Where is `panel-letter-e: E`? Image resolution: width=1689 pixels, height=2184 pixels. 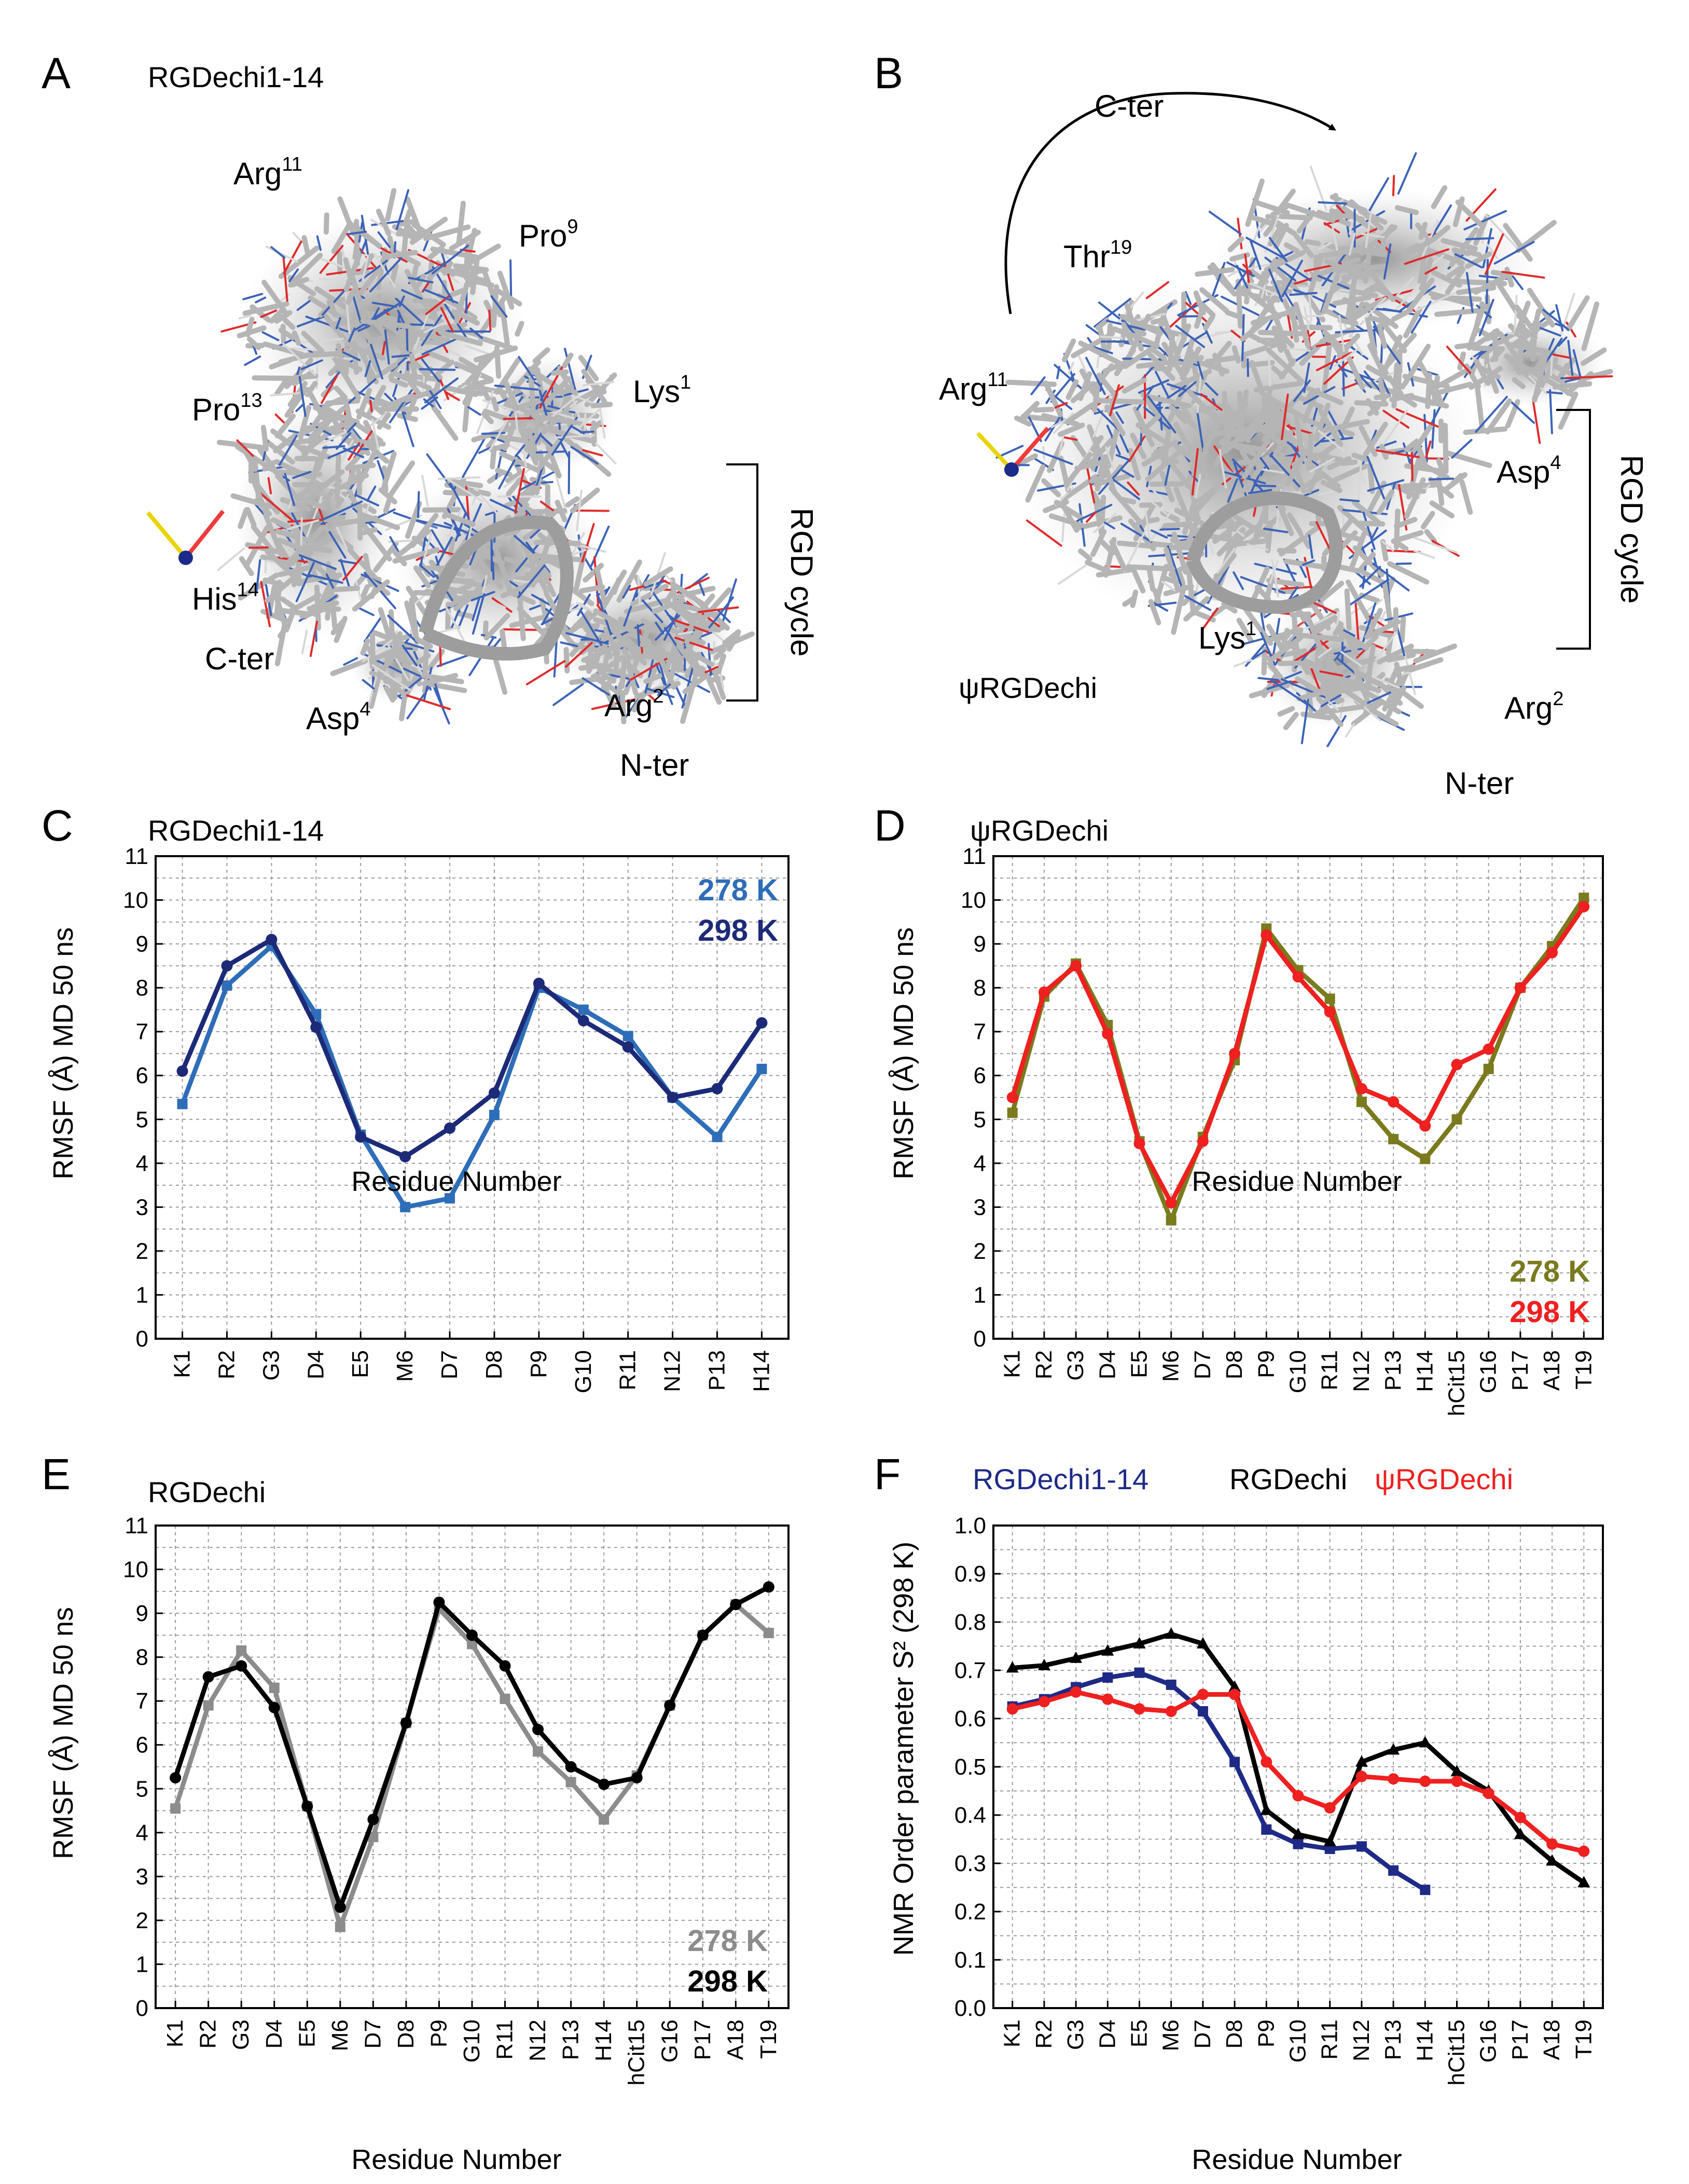
panel-letter-e: E is located at coordinates (56, 1475).